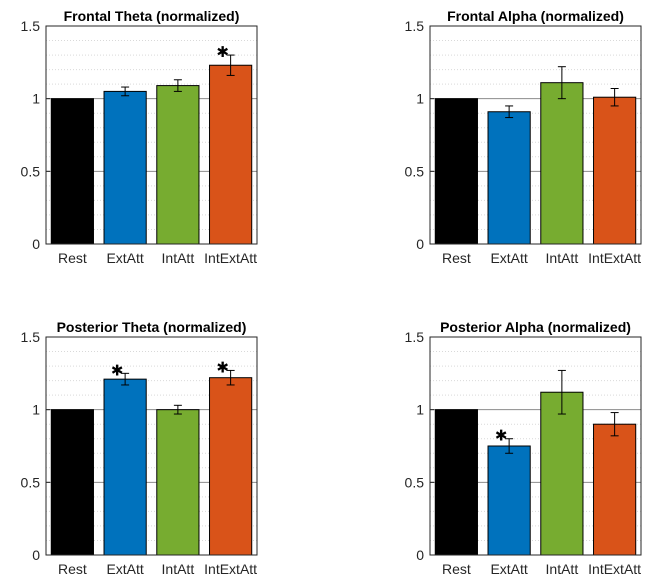  I want to click on chart-title: Frontal Theta (normalized), so click(152, 16).